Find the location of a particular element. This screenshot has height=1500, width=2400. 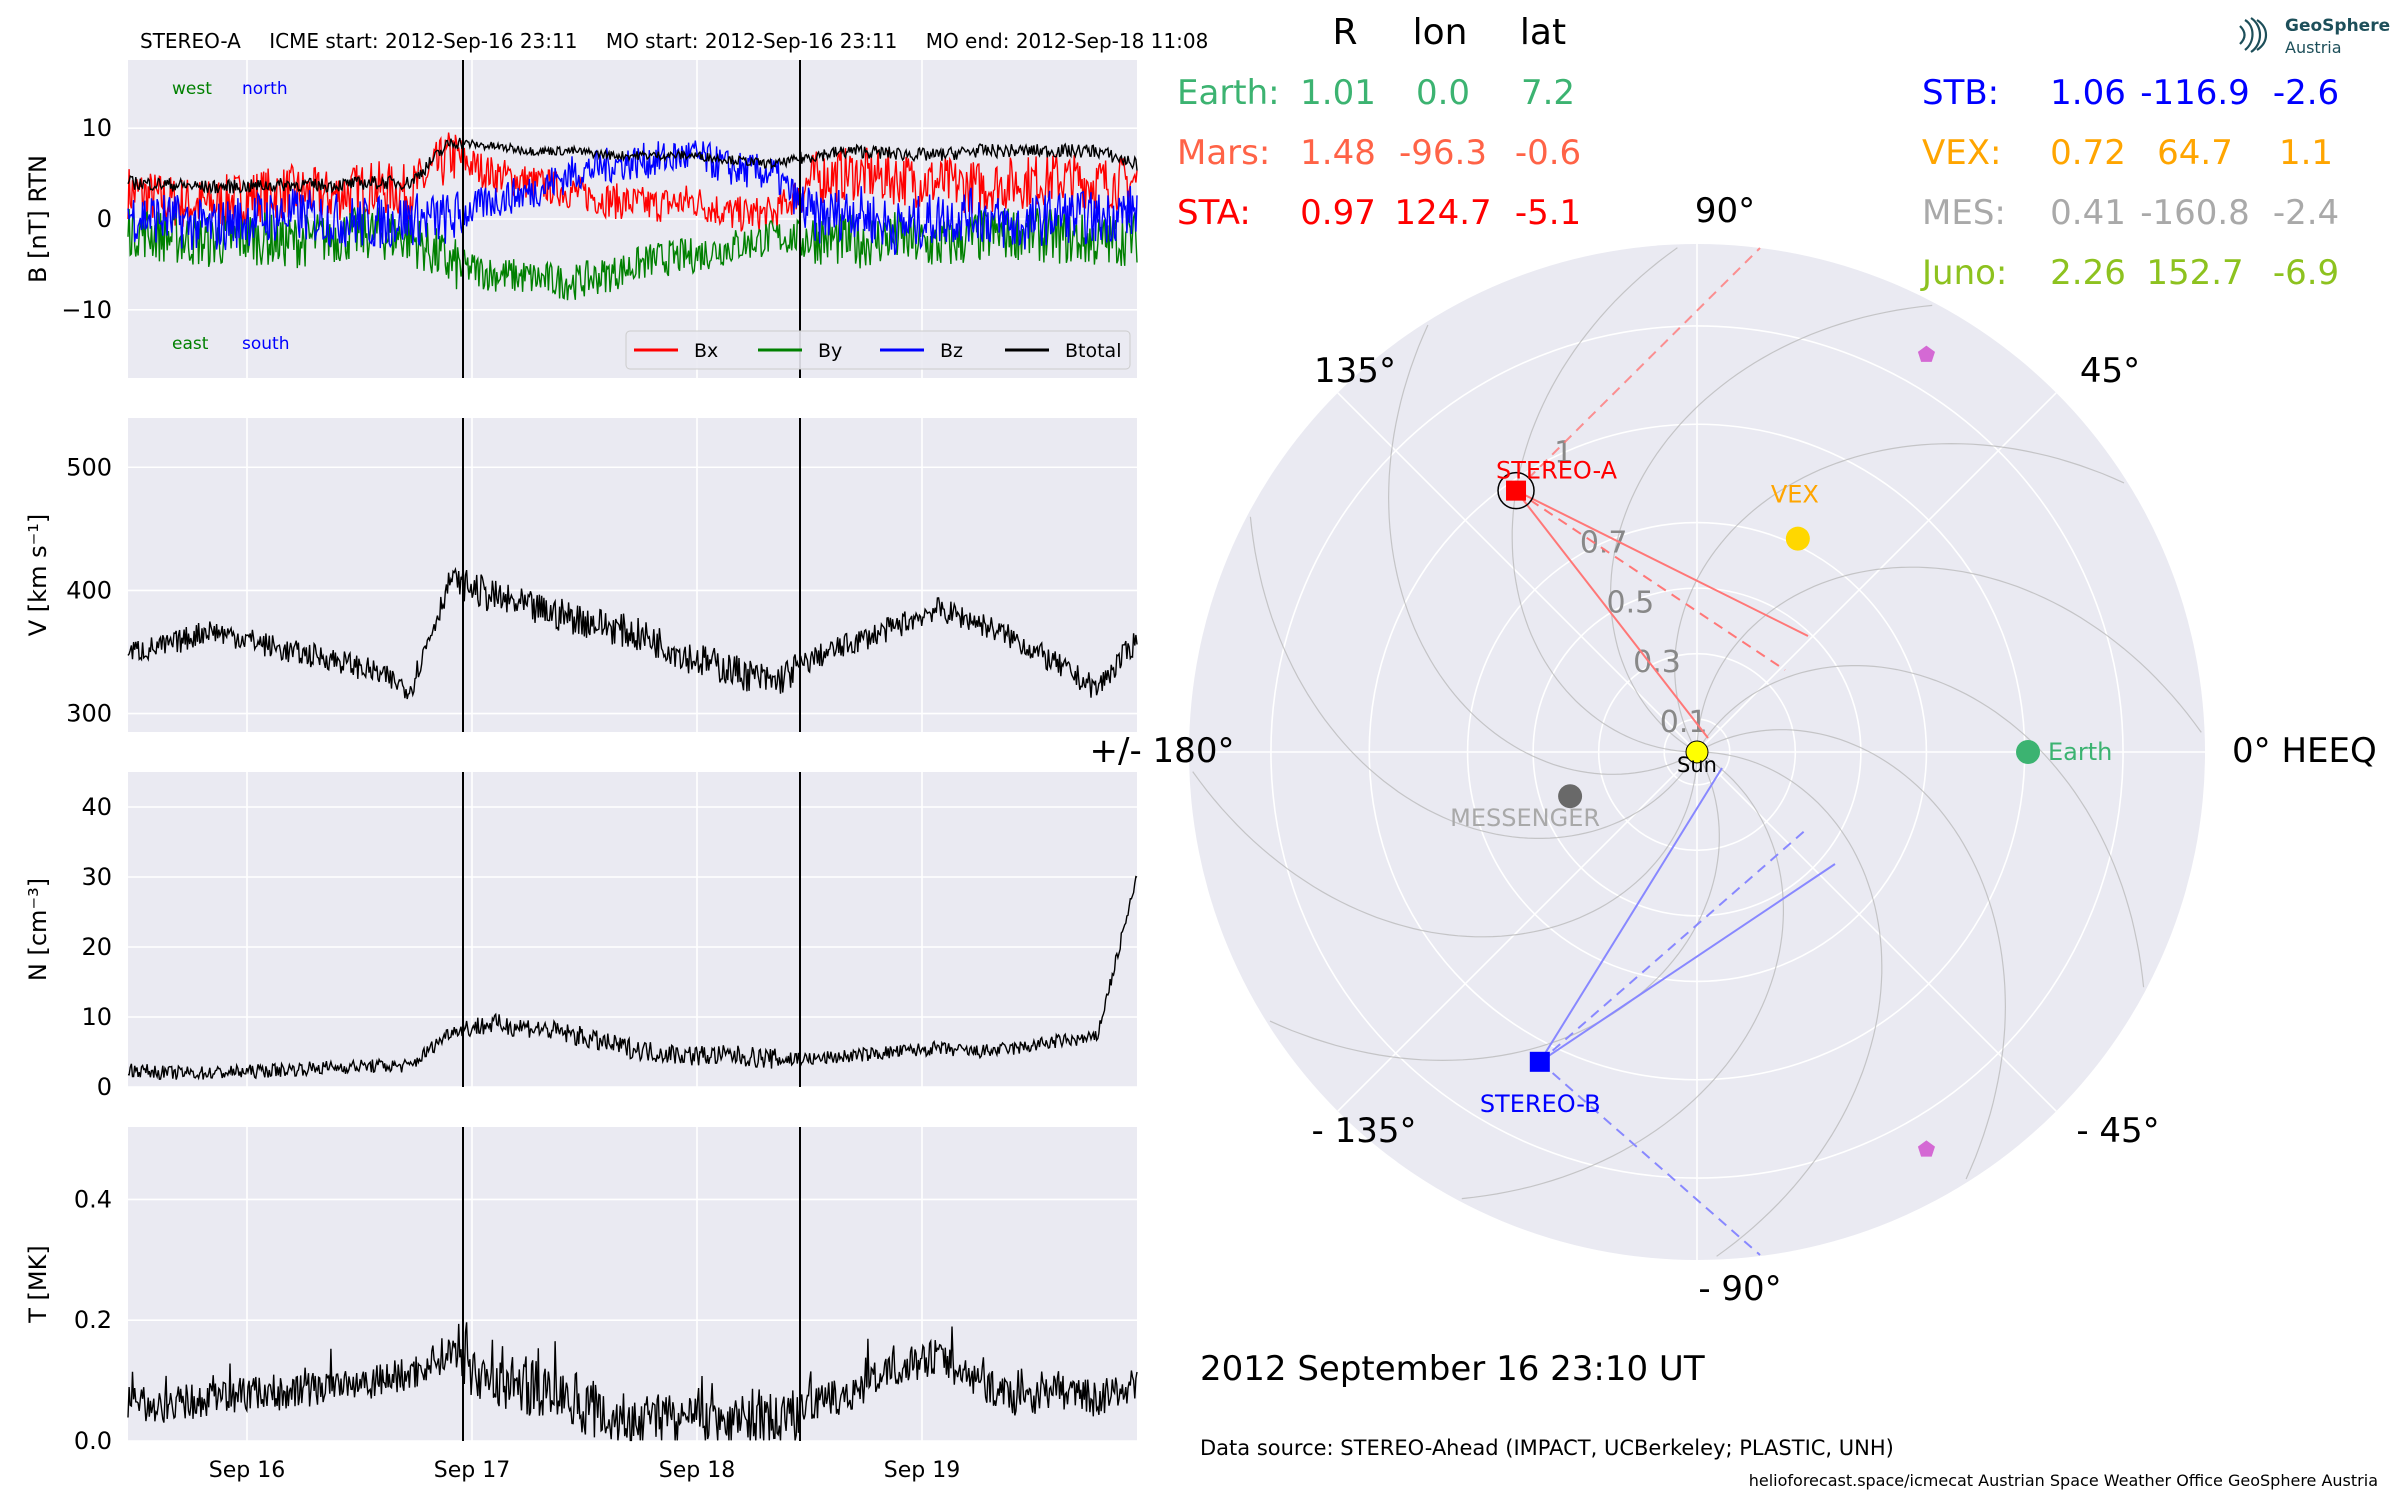

table-row-name: STA: is located at coordinates (1214, 213).